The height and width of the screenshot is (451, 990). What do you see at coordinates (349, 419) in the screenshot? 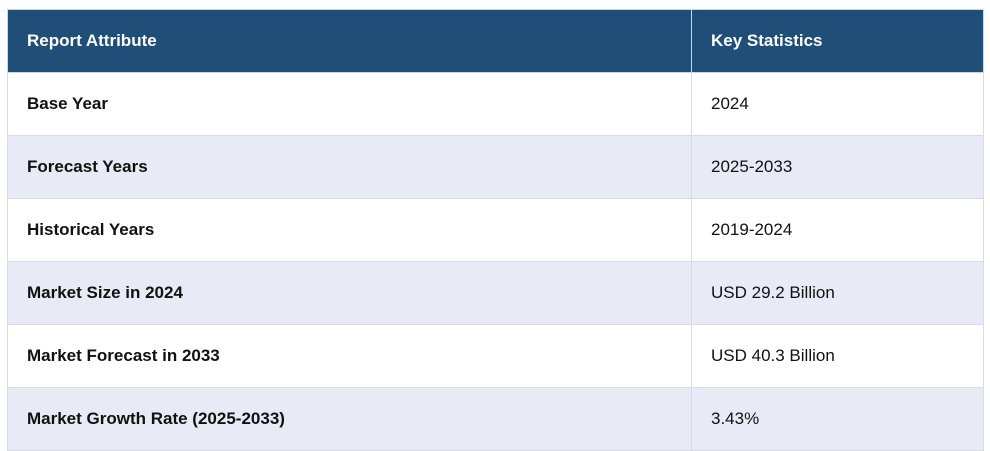
I see `attribute-cell: Market Growth Rate (2025-2033)` at bounding box center [349, 419].